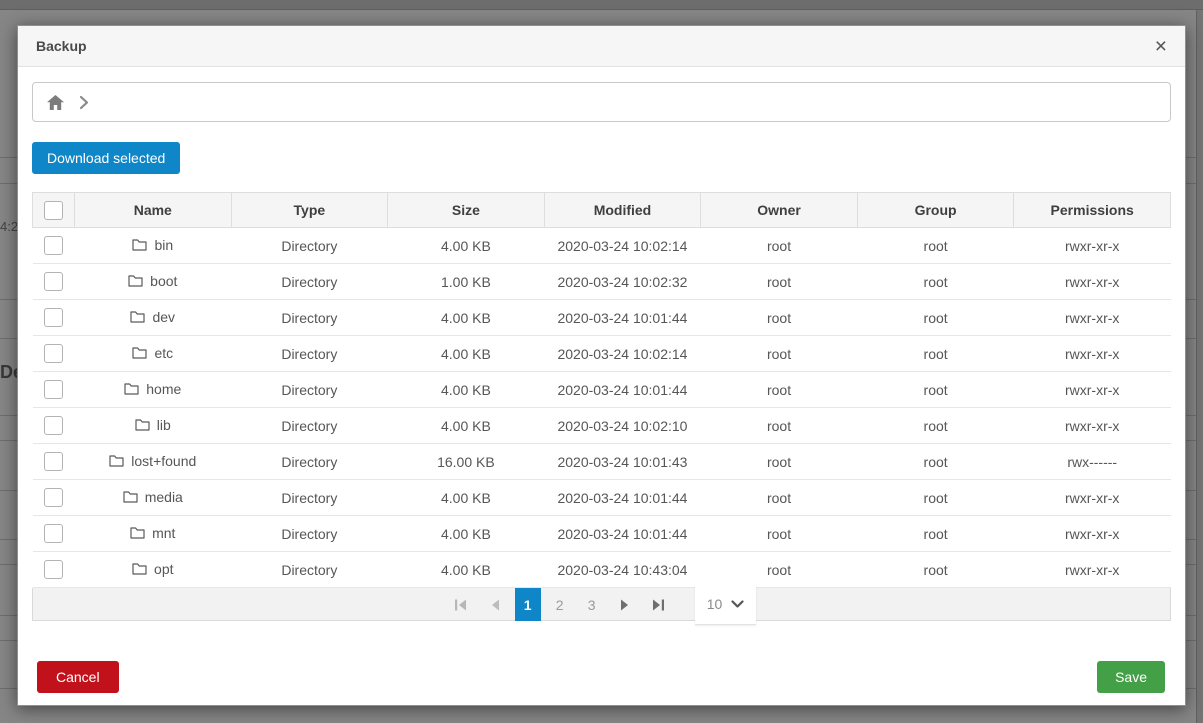 This screenshot has width=1203, height=723. Describe the element at coordinates (164, 532) in the screenshot. I see `directory-name: mnt` at that location.